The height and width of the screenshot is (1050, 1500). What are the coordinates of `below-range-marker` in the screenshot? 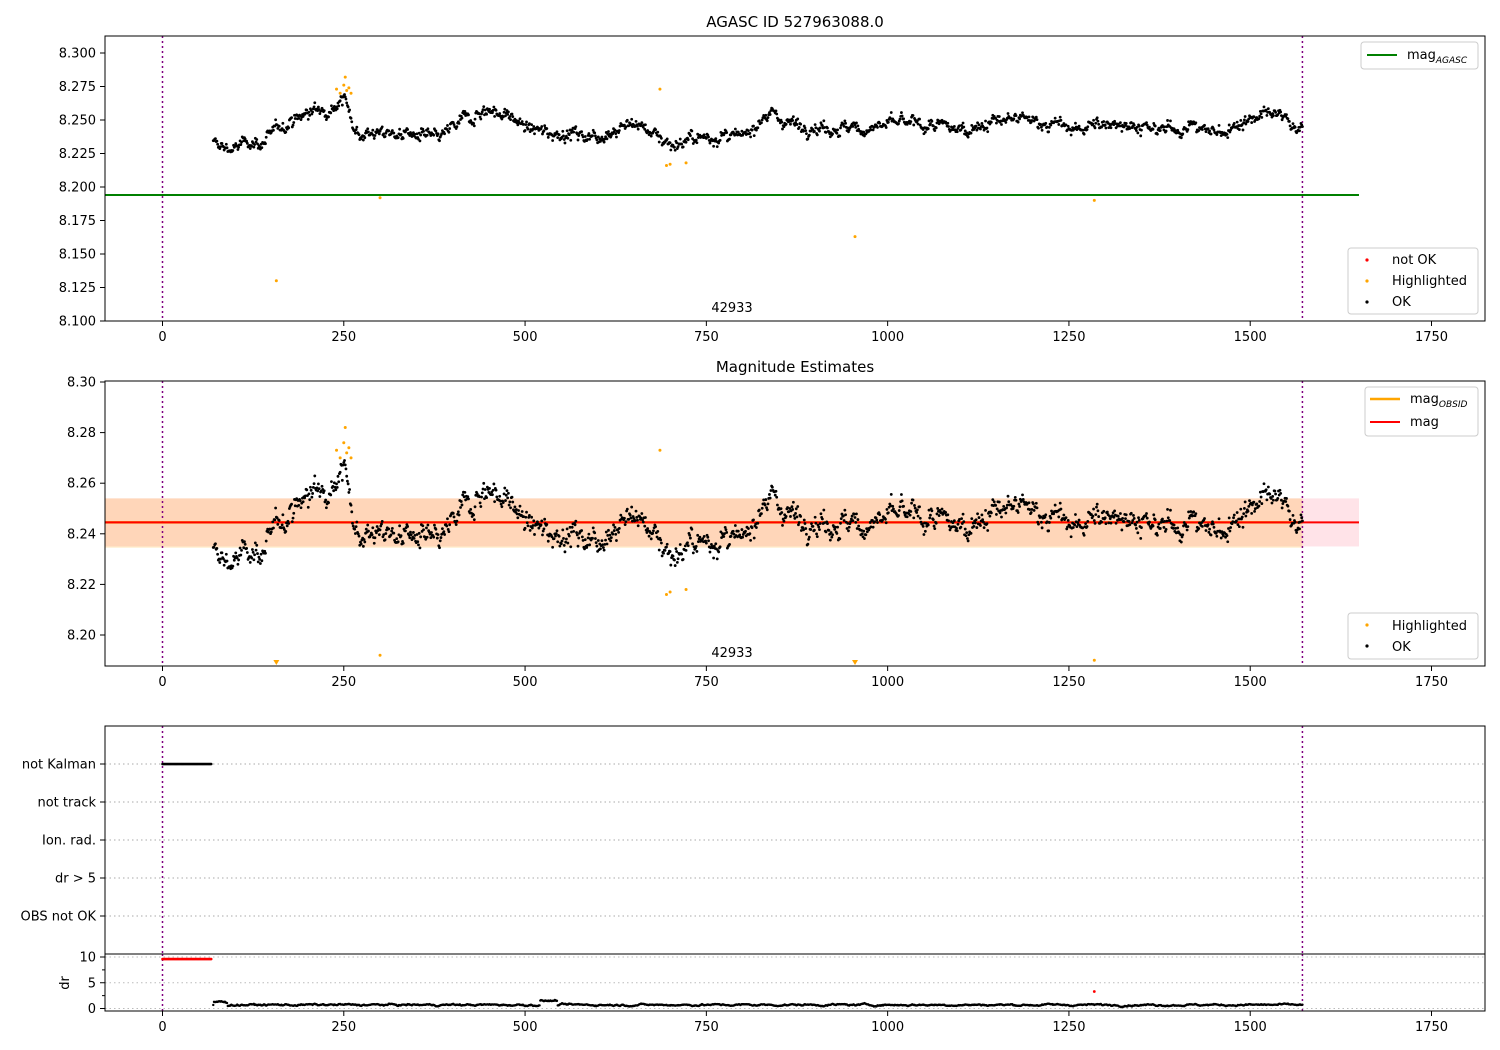 It's located at (276, 662).